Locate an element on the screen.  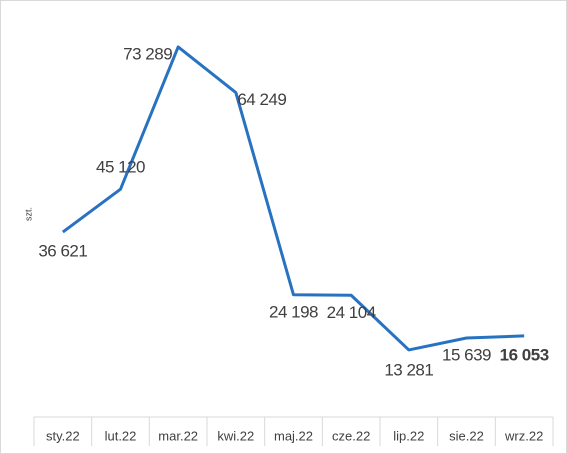
x-tick-label: mar.22 is located at coordinates (178, 435).